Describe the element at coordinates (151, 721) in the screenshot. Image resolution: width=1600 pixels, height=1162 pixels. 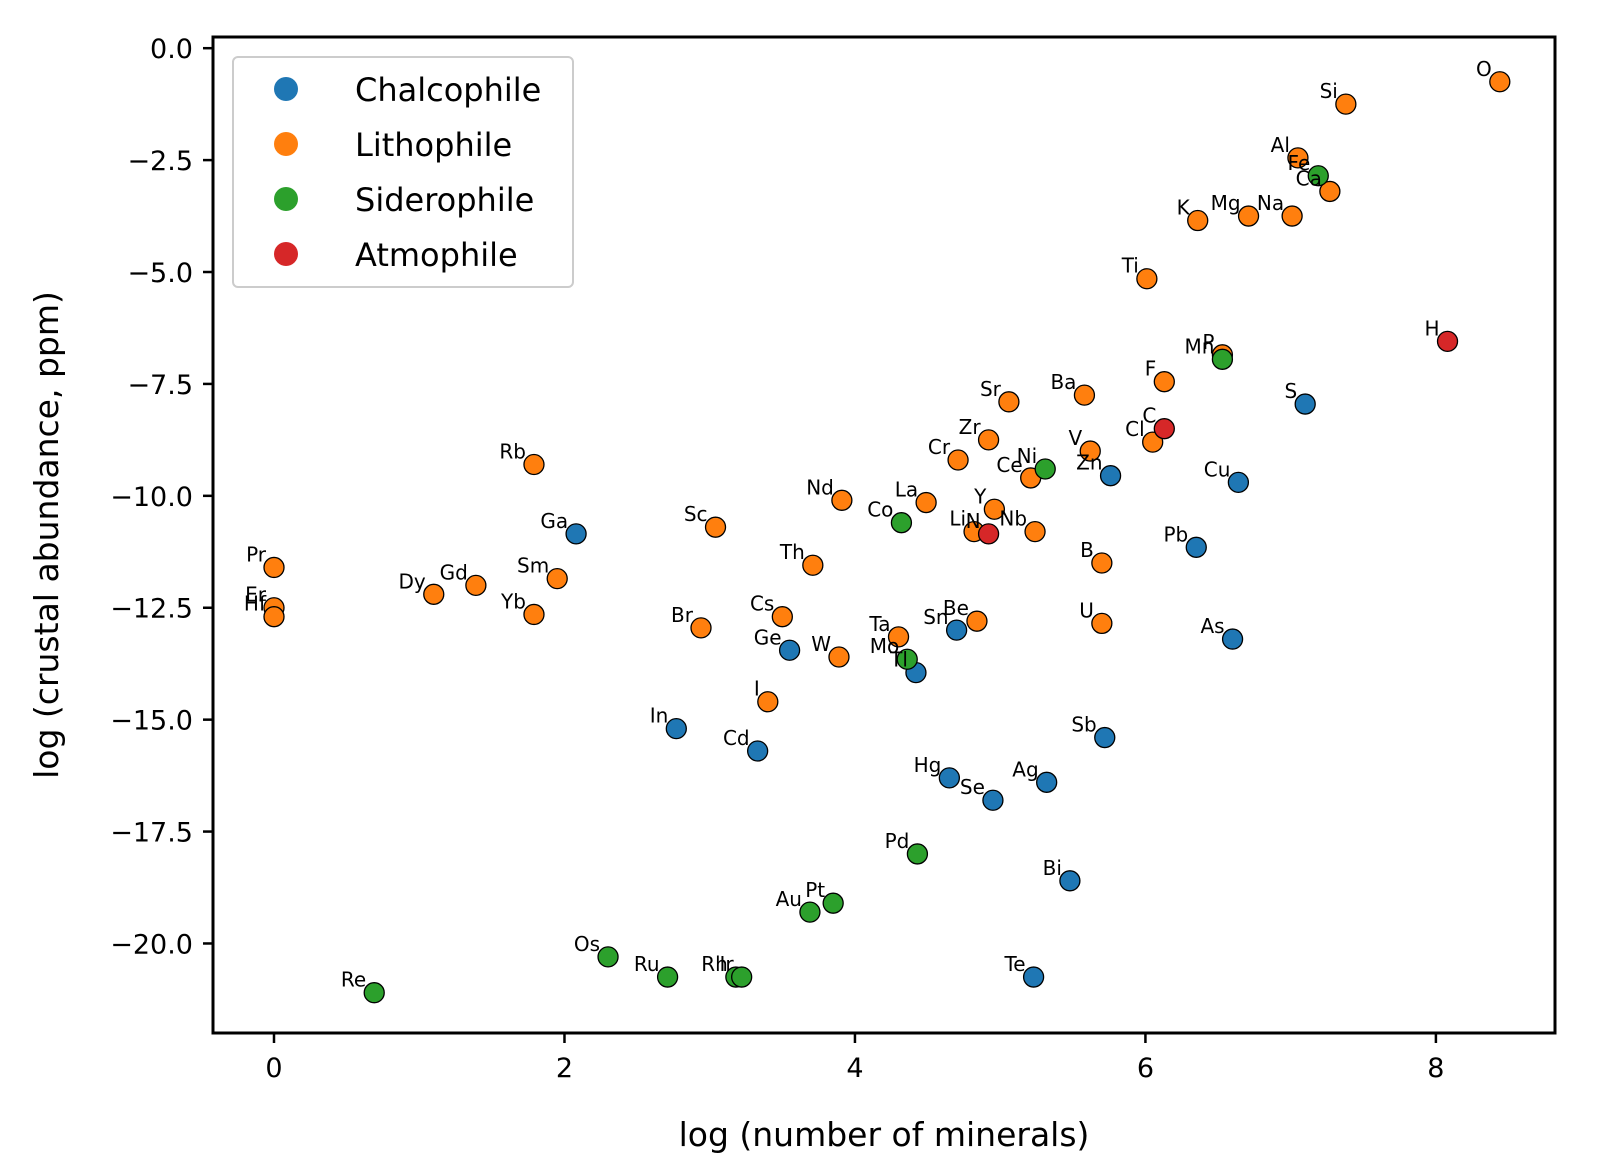
I see `y-tick-label: −15.0` at that location.